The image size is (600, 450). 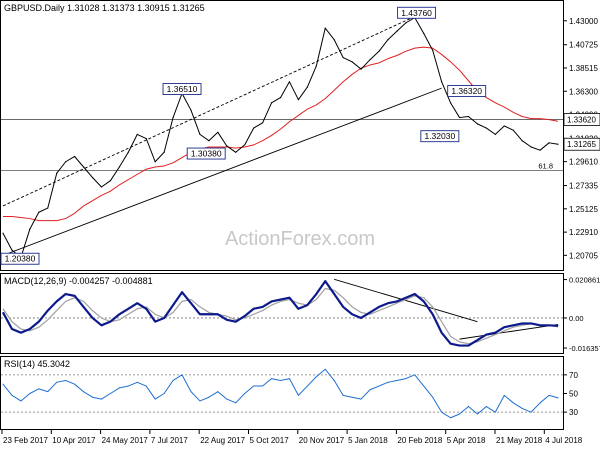 What do you see at coordinates (468, 116) in the screenshot?
I see `price-point: 1.339` at bounding box center [468, 116].